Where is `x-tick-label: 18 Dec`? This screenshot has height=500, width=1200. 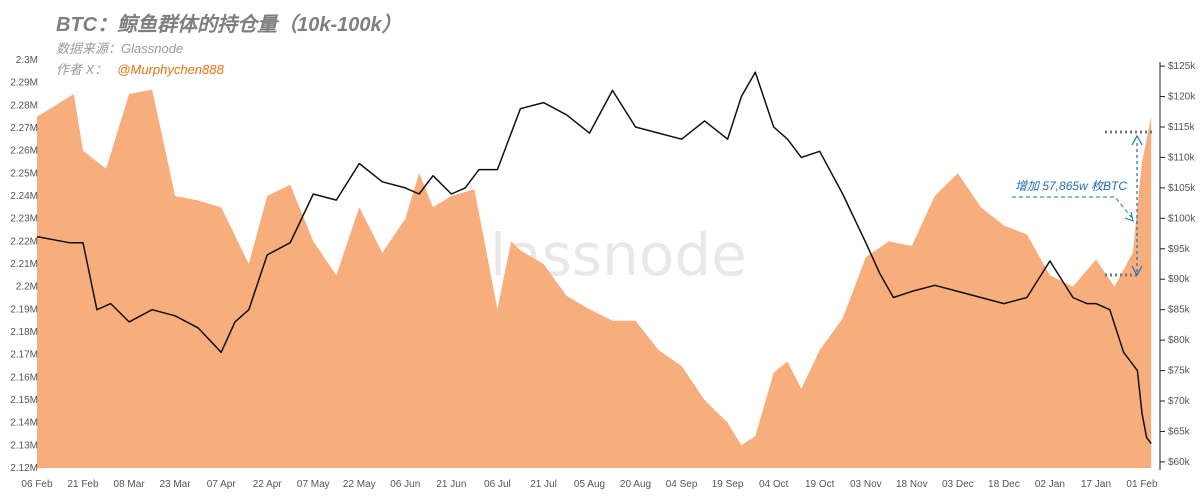
x-tick-label: 18 Dec is located at coordinates (1004, 484).